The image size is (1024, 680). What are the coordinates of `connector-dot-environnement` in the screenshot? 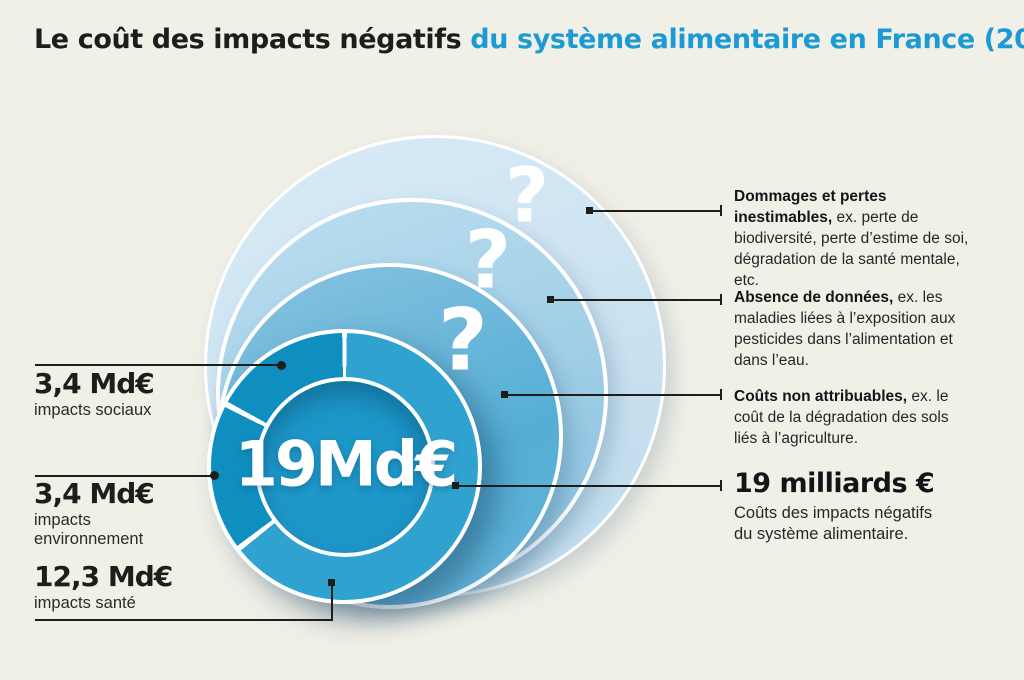 It's located at (214, 475).